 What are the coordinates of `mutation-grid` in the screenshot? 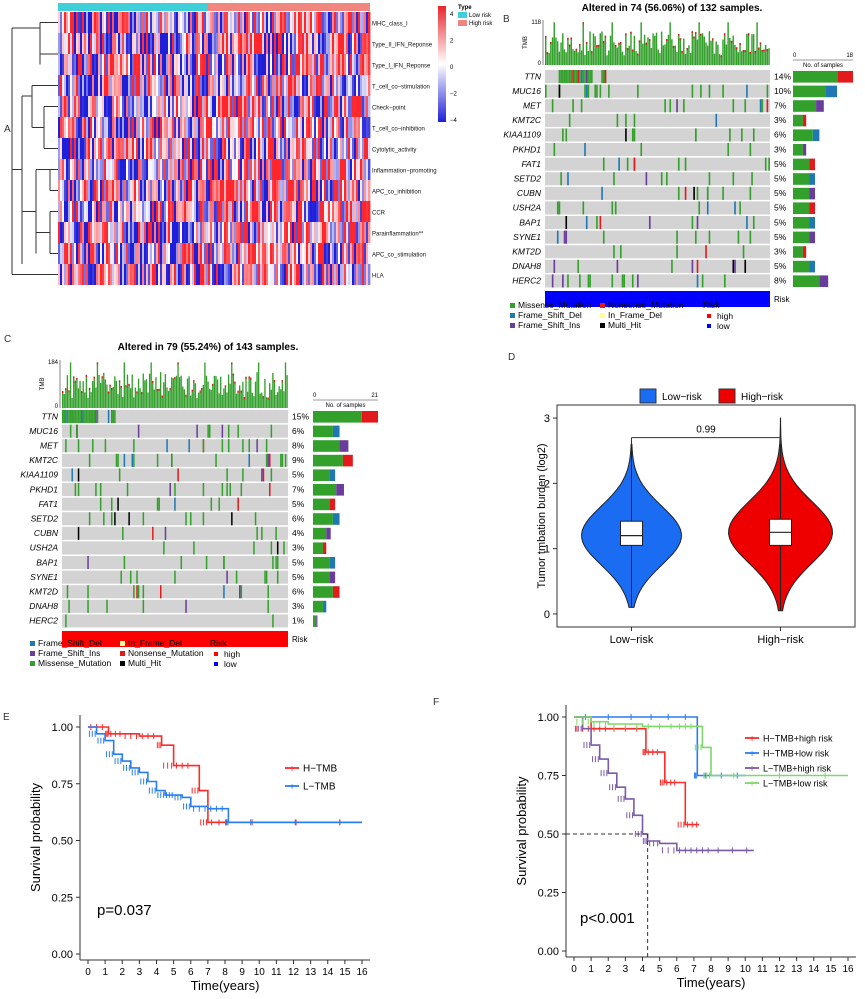 It's located at (657, 179).